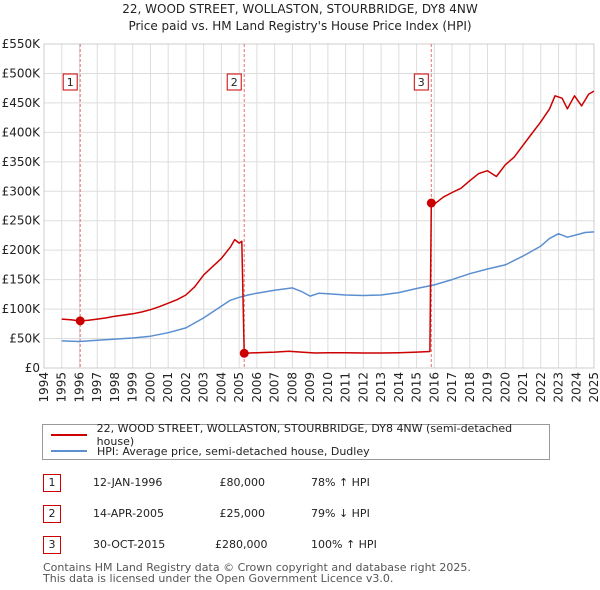  What do you see at coordinates (328, 387) in the screenshot?
I see `x-tick-label: 2010` at bounding box center [328, 387].